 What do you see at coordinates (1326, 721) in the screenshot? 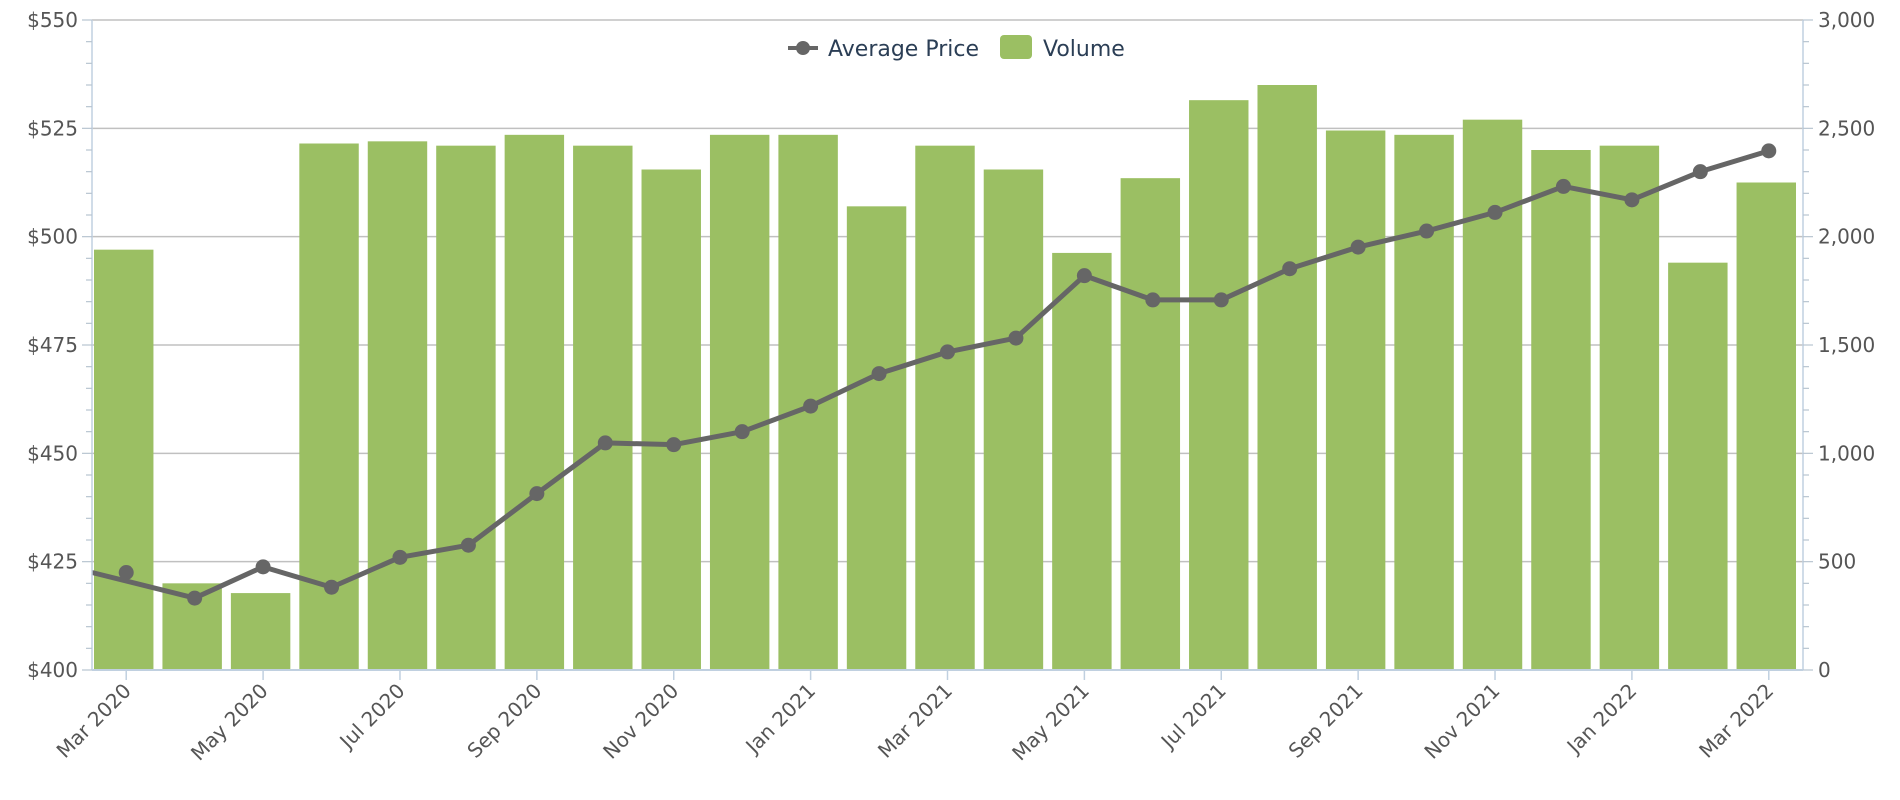
I see `x-tick-label: Sep 2021` at bounding box center [1326, 721].